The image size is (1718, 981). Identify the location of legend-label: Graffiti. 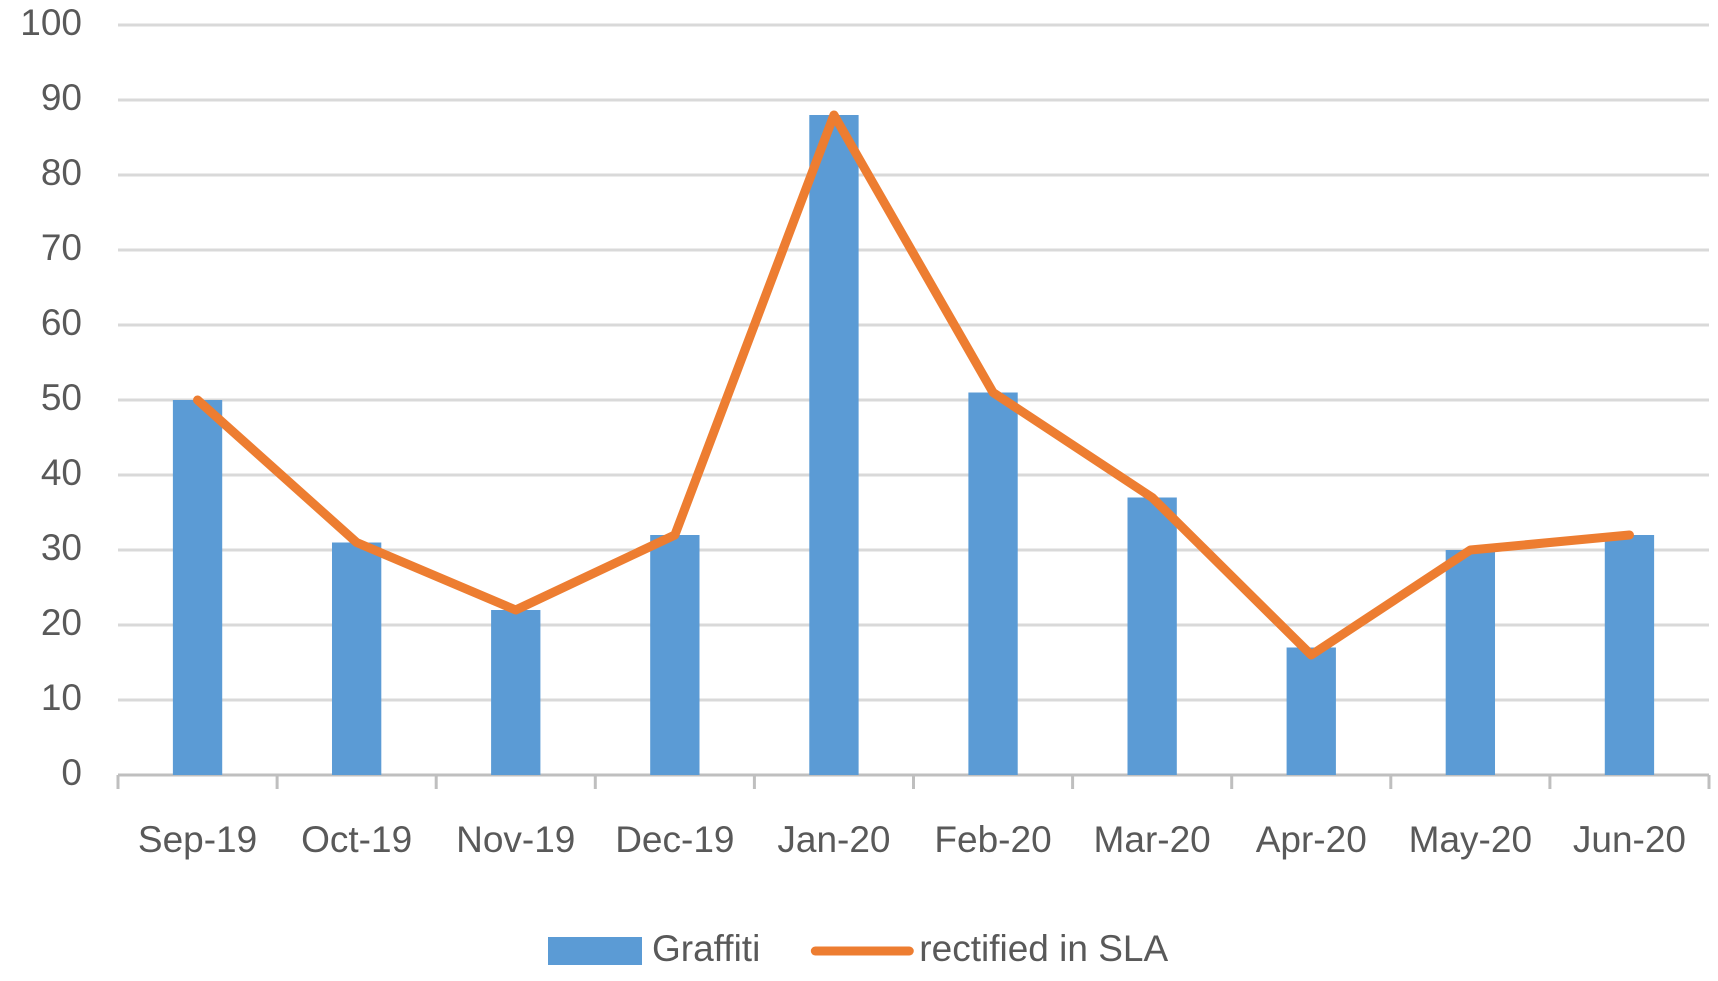
(706, 948).